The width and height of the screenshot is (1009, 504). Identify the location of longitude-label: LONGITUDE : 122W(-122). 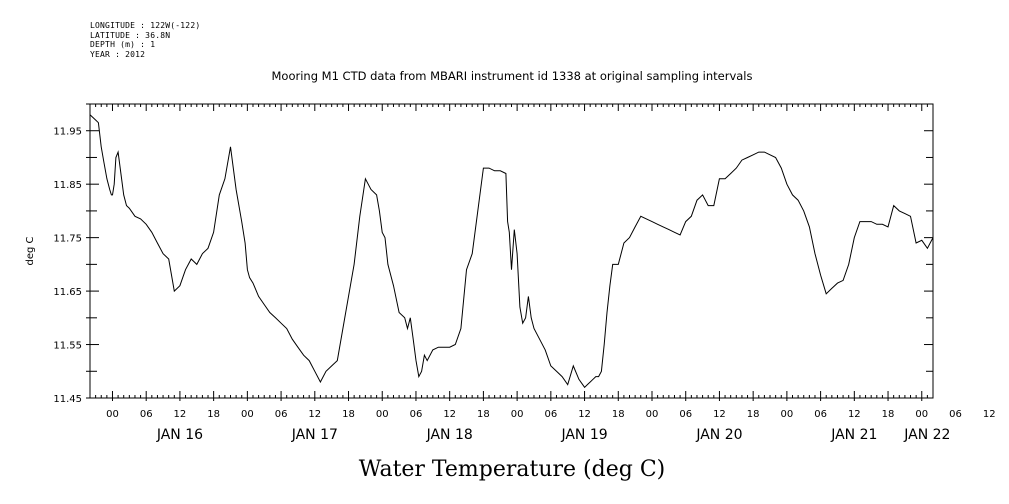
(145, 25).